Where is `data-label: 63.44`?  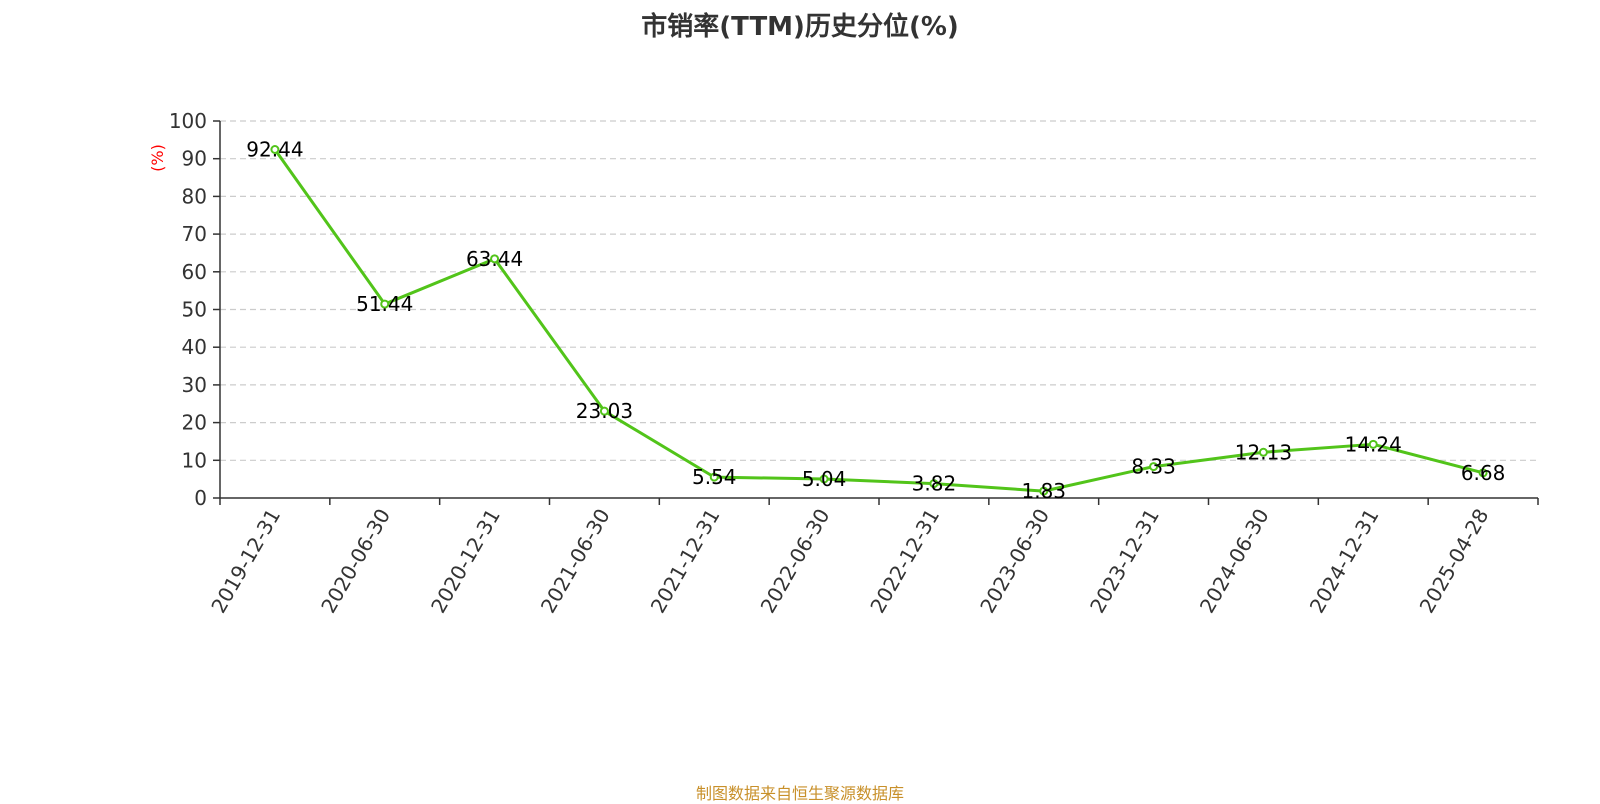 data-label: 63.44 is located at coordinates (494, 259).